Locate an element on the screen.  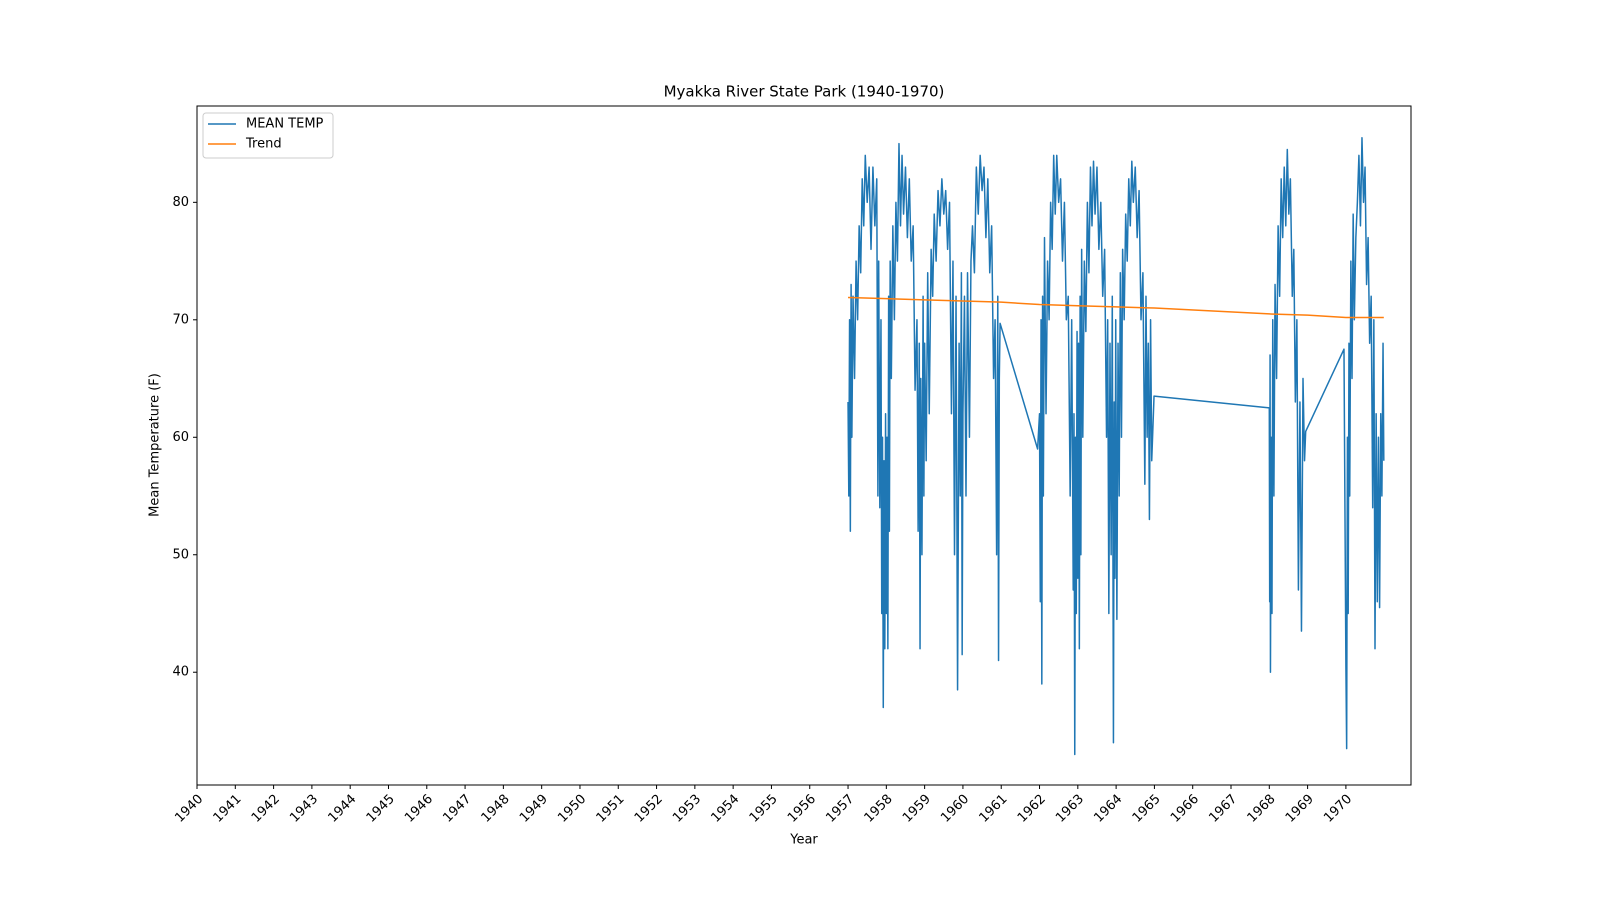
x-tick-label: 1961 is located at coordinates (994, 809).